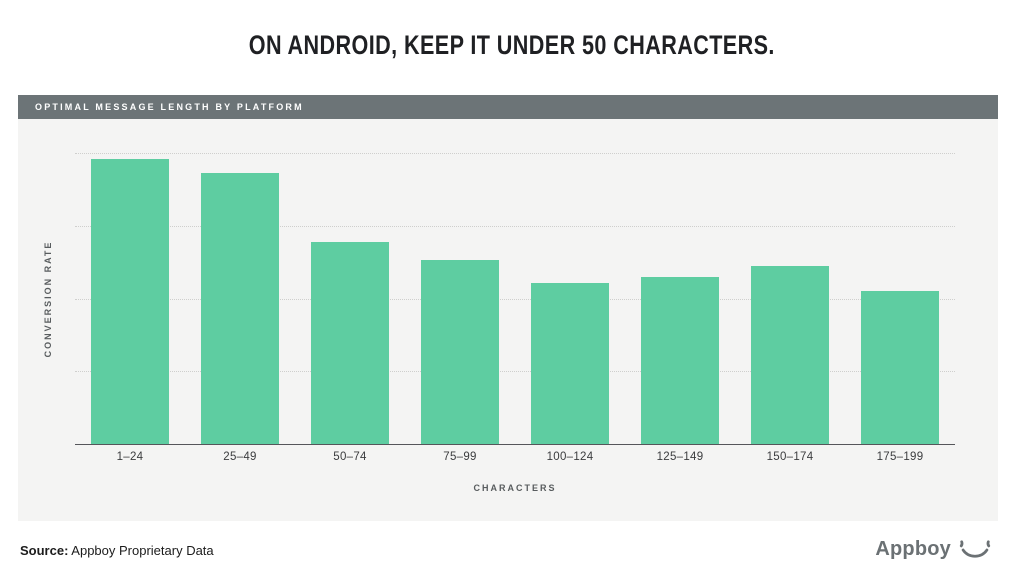 This screenshot has width=1024, height=576. I want to click on bar-150–174, so click(790, 354).